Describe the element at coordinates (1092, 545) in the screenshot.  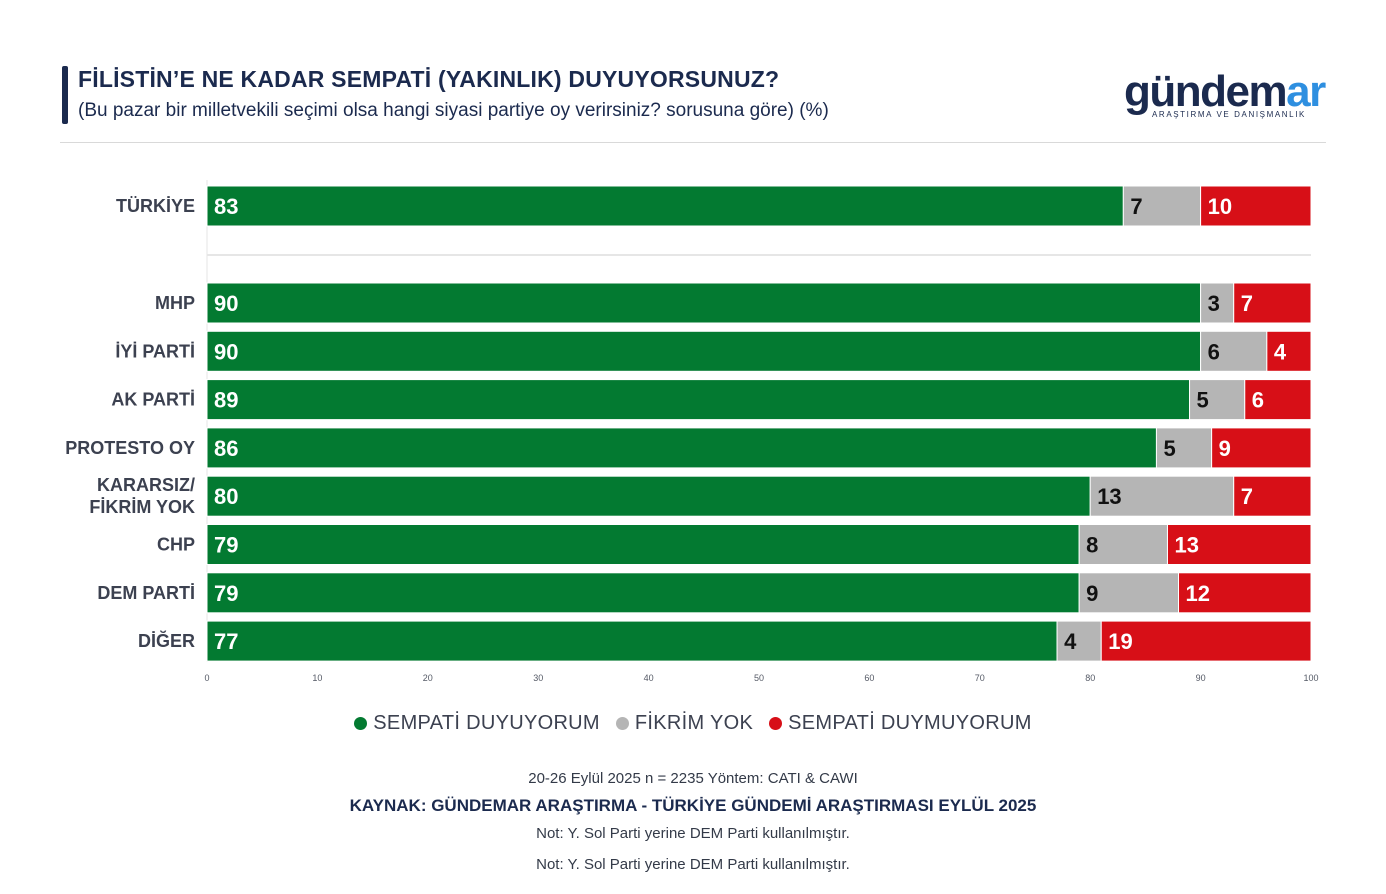
I see `data-label-no-opinion: 8` at that location.